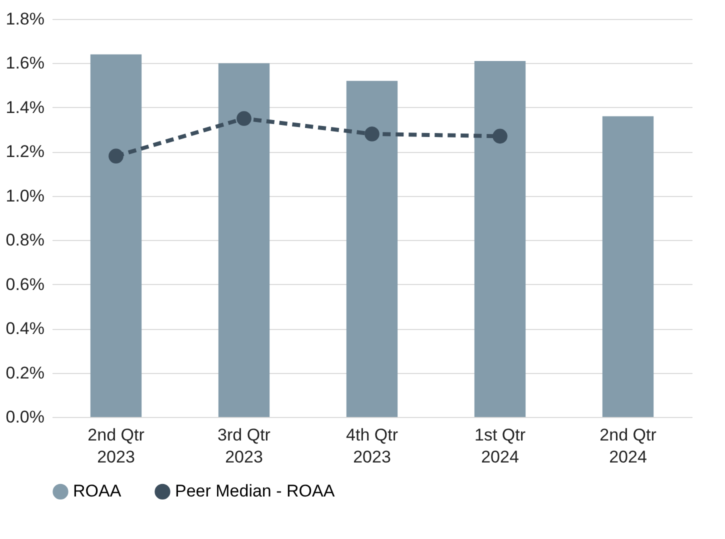 The image size is (725, 539). Describe the element at coordinates (244, 446) in the screenshot. I see `x-tick-label: 3rd Qtr 2023` at that location.